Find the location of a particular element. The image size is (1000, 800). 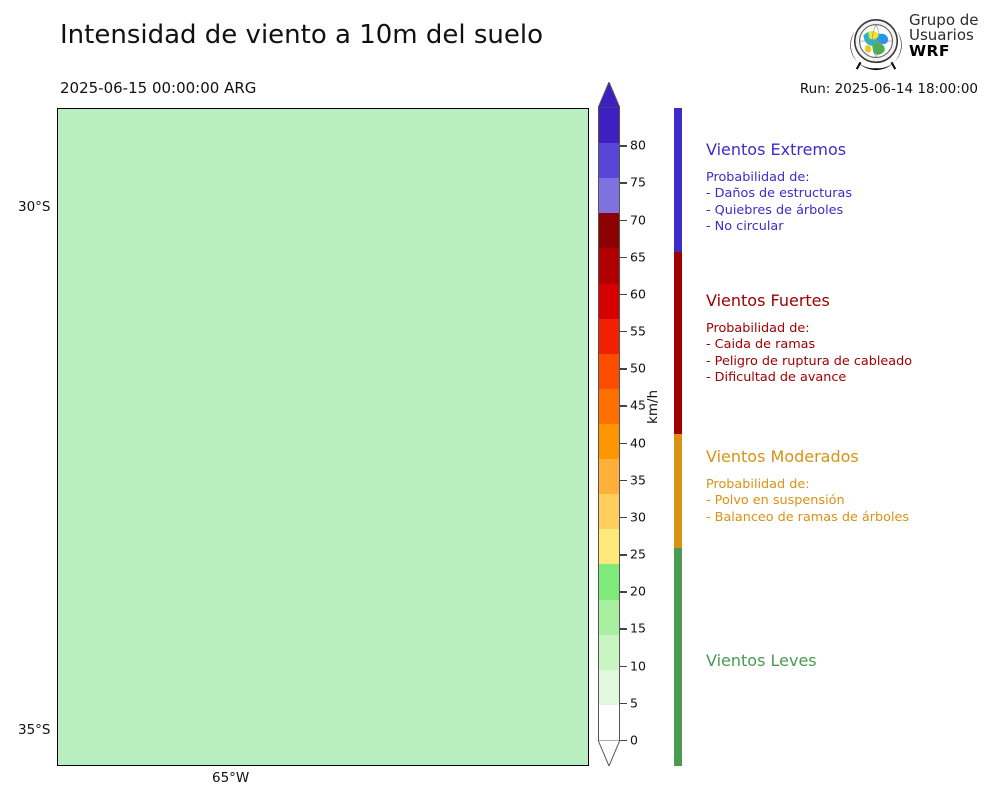

colorbar-tick-label: 50 is located at coordinates (638, 368).